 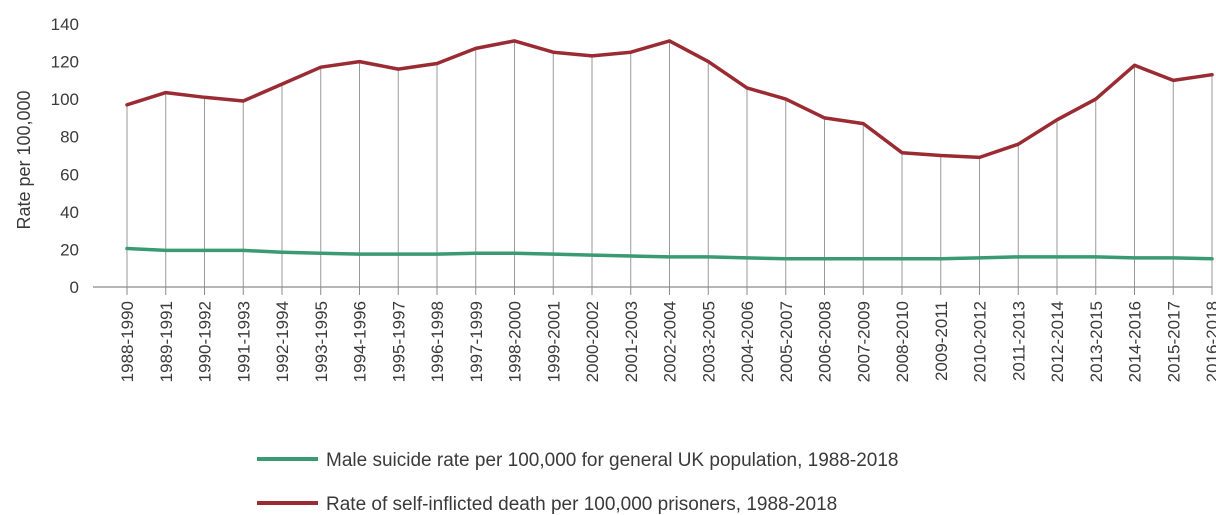 I want to click on x-tick-label: 2005-2007, so click(x=786, y=341).